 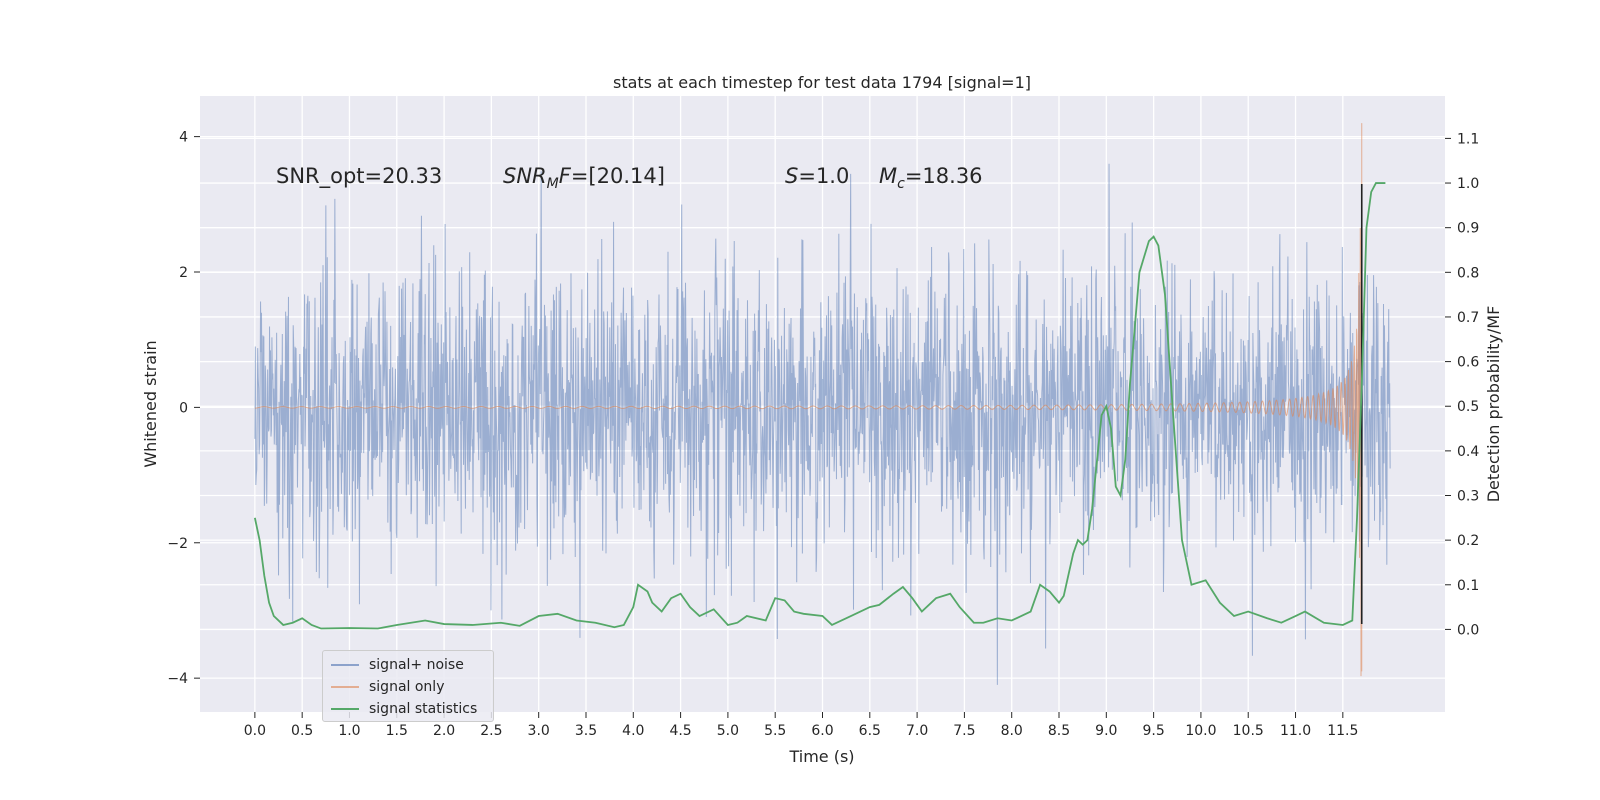 I want to click on x-tick-label: 5.5, so click(x=775, y=731).